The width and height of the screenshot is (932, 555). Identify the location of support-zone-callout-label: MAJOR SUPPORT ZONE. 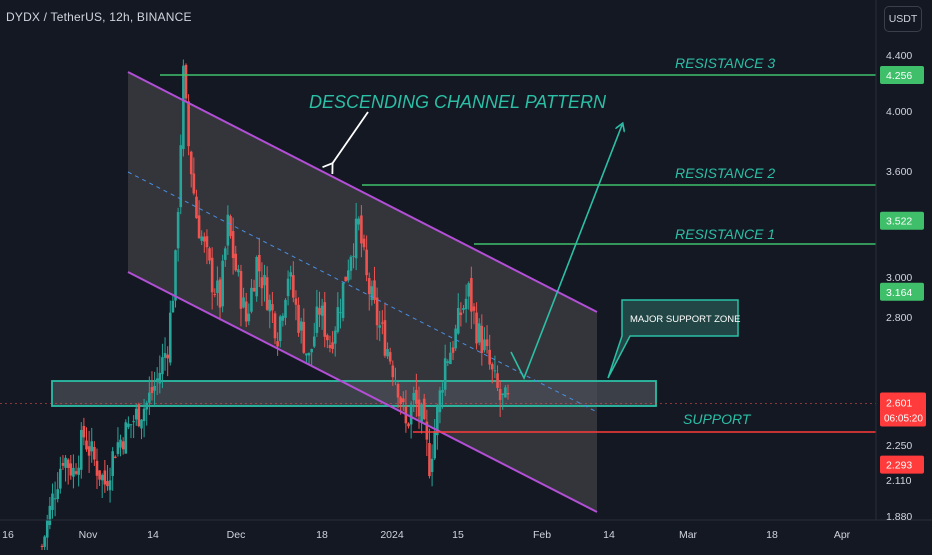
(685, 319).